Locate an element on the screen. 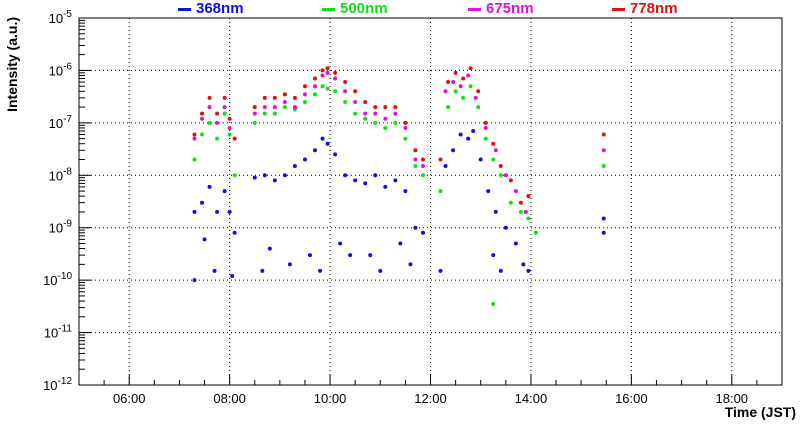 The height and width of the screenshot is (427, 800). legend-item: 778nm is located at coordinates (645, 8).